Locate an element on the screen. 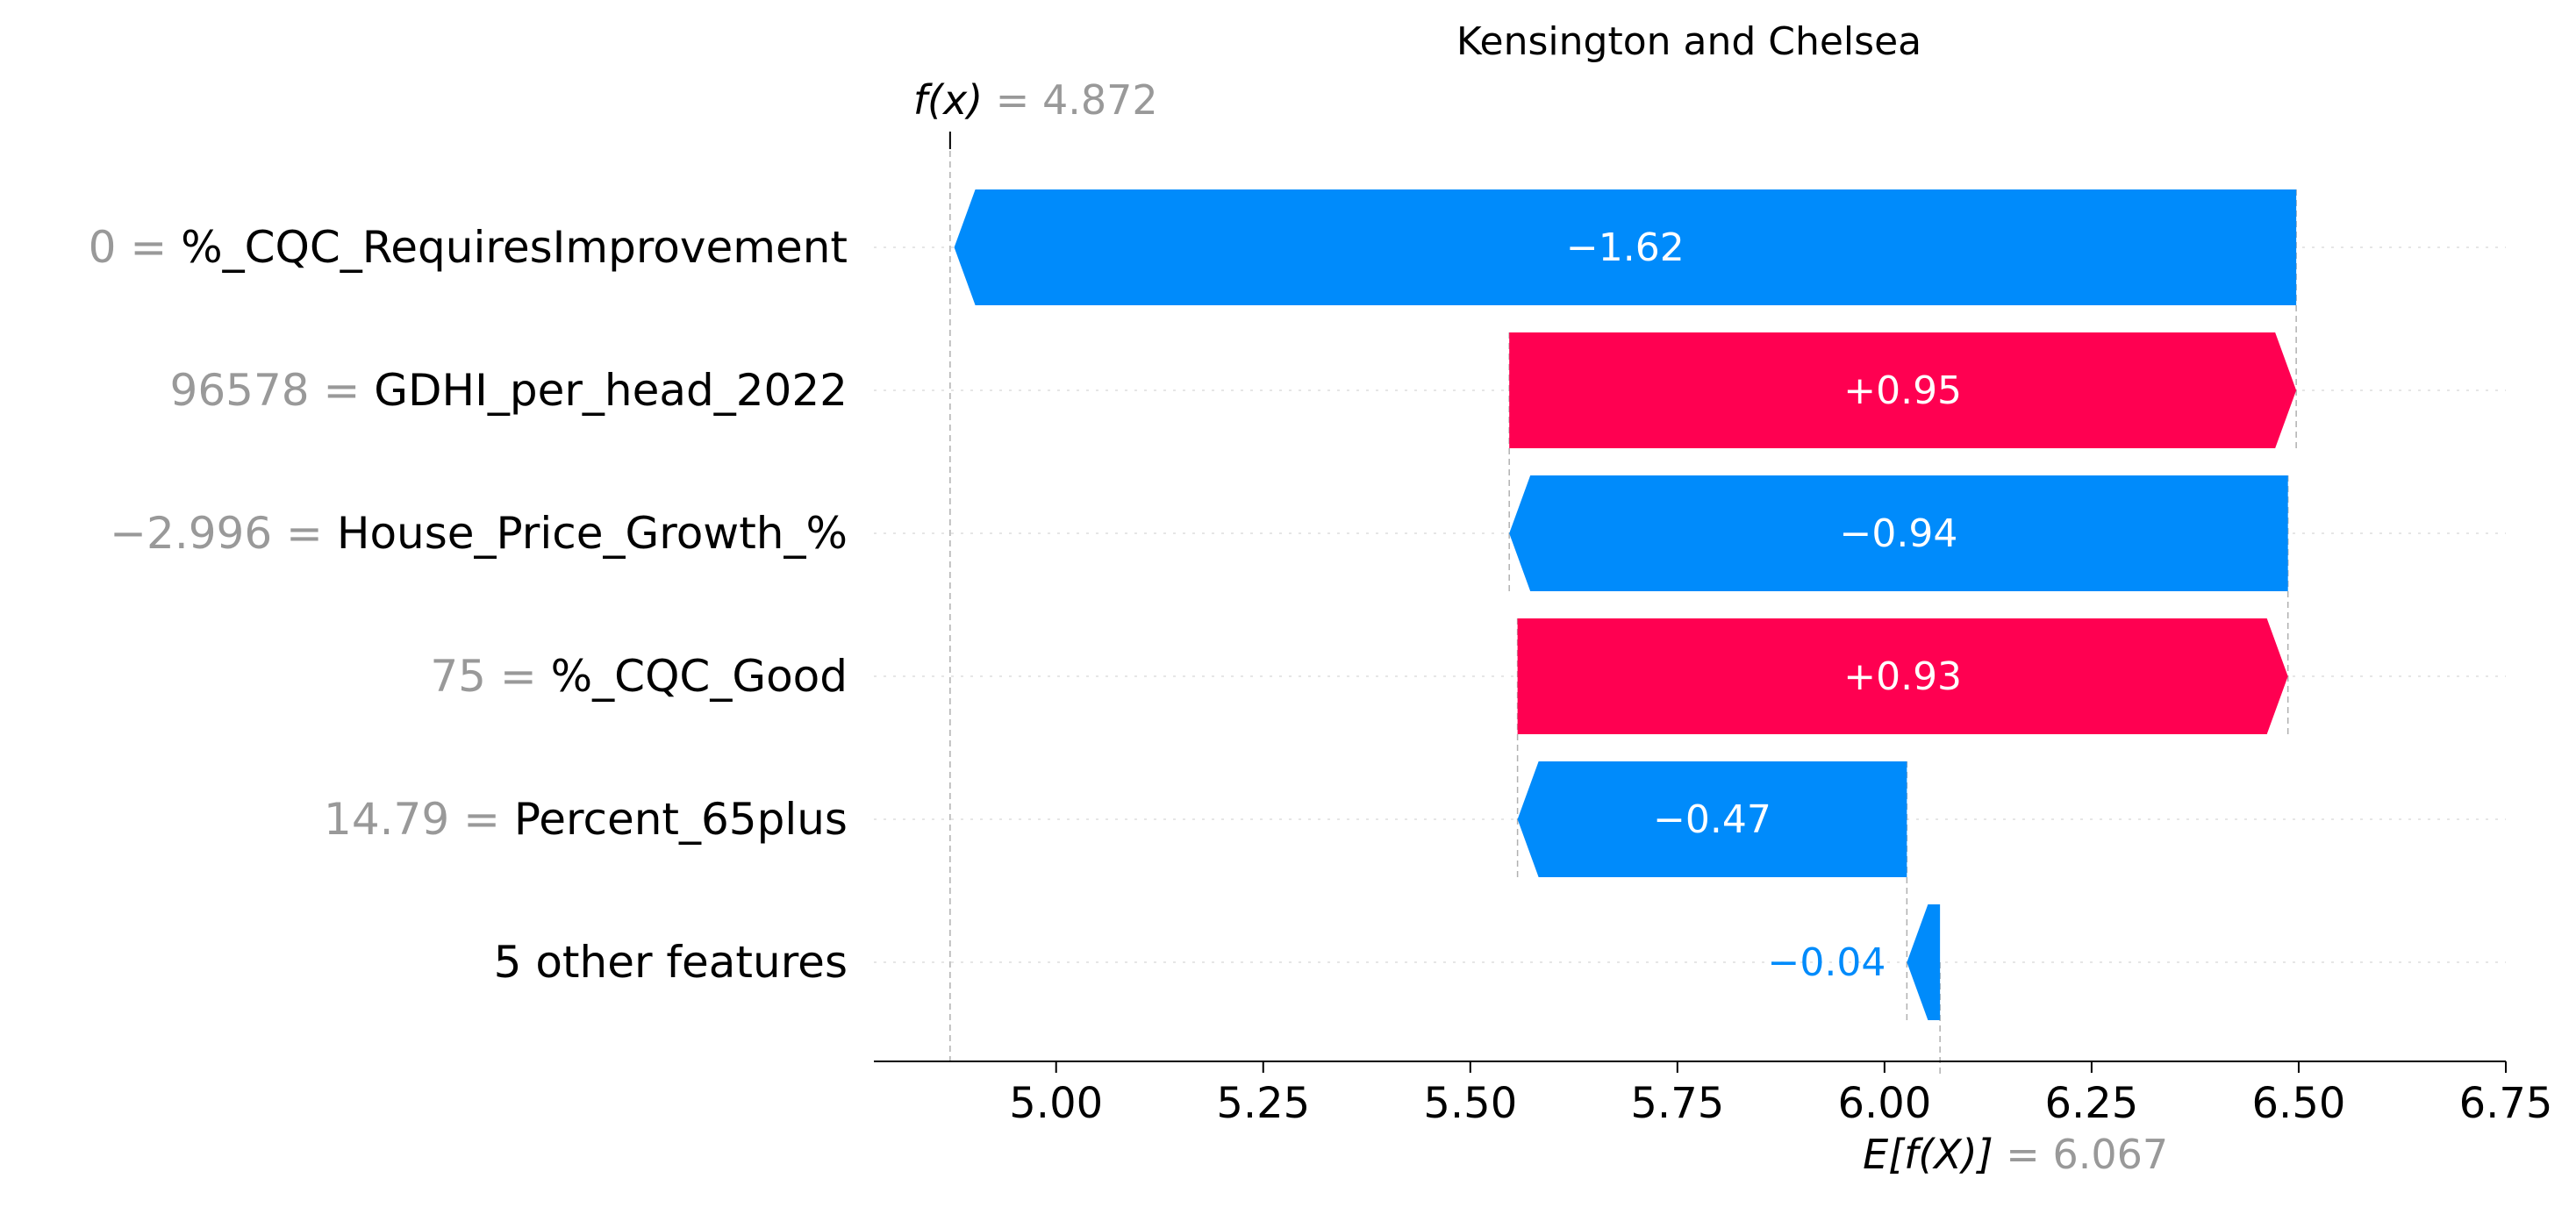 The width and height of the screenshot is (2576, 1207). bar-value-label: −0.47 is located at coordinates (1712, 819).